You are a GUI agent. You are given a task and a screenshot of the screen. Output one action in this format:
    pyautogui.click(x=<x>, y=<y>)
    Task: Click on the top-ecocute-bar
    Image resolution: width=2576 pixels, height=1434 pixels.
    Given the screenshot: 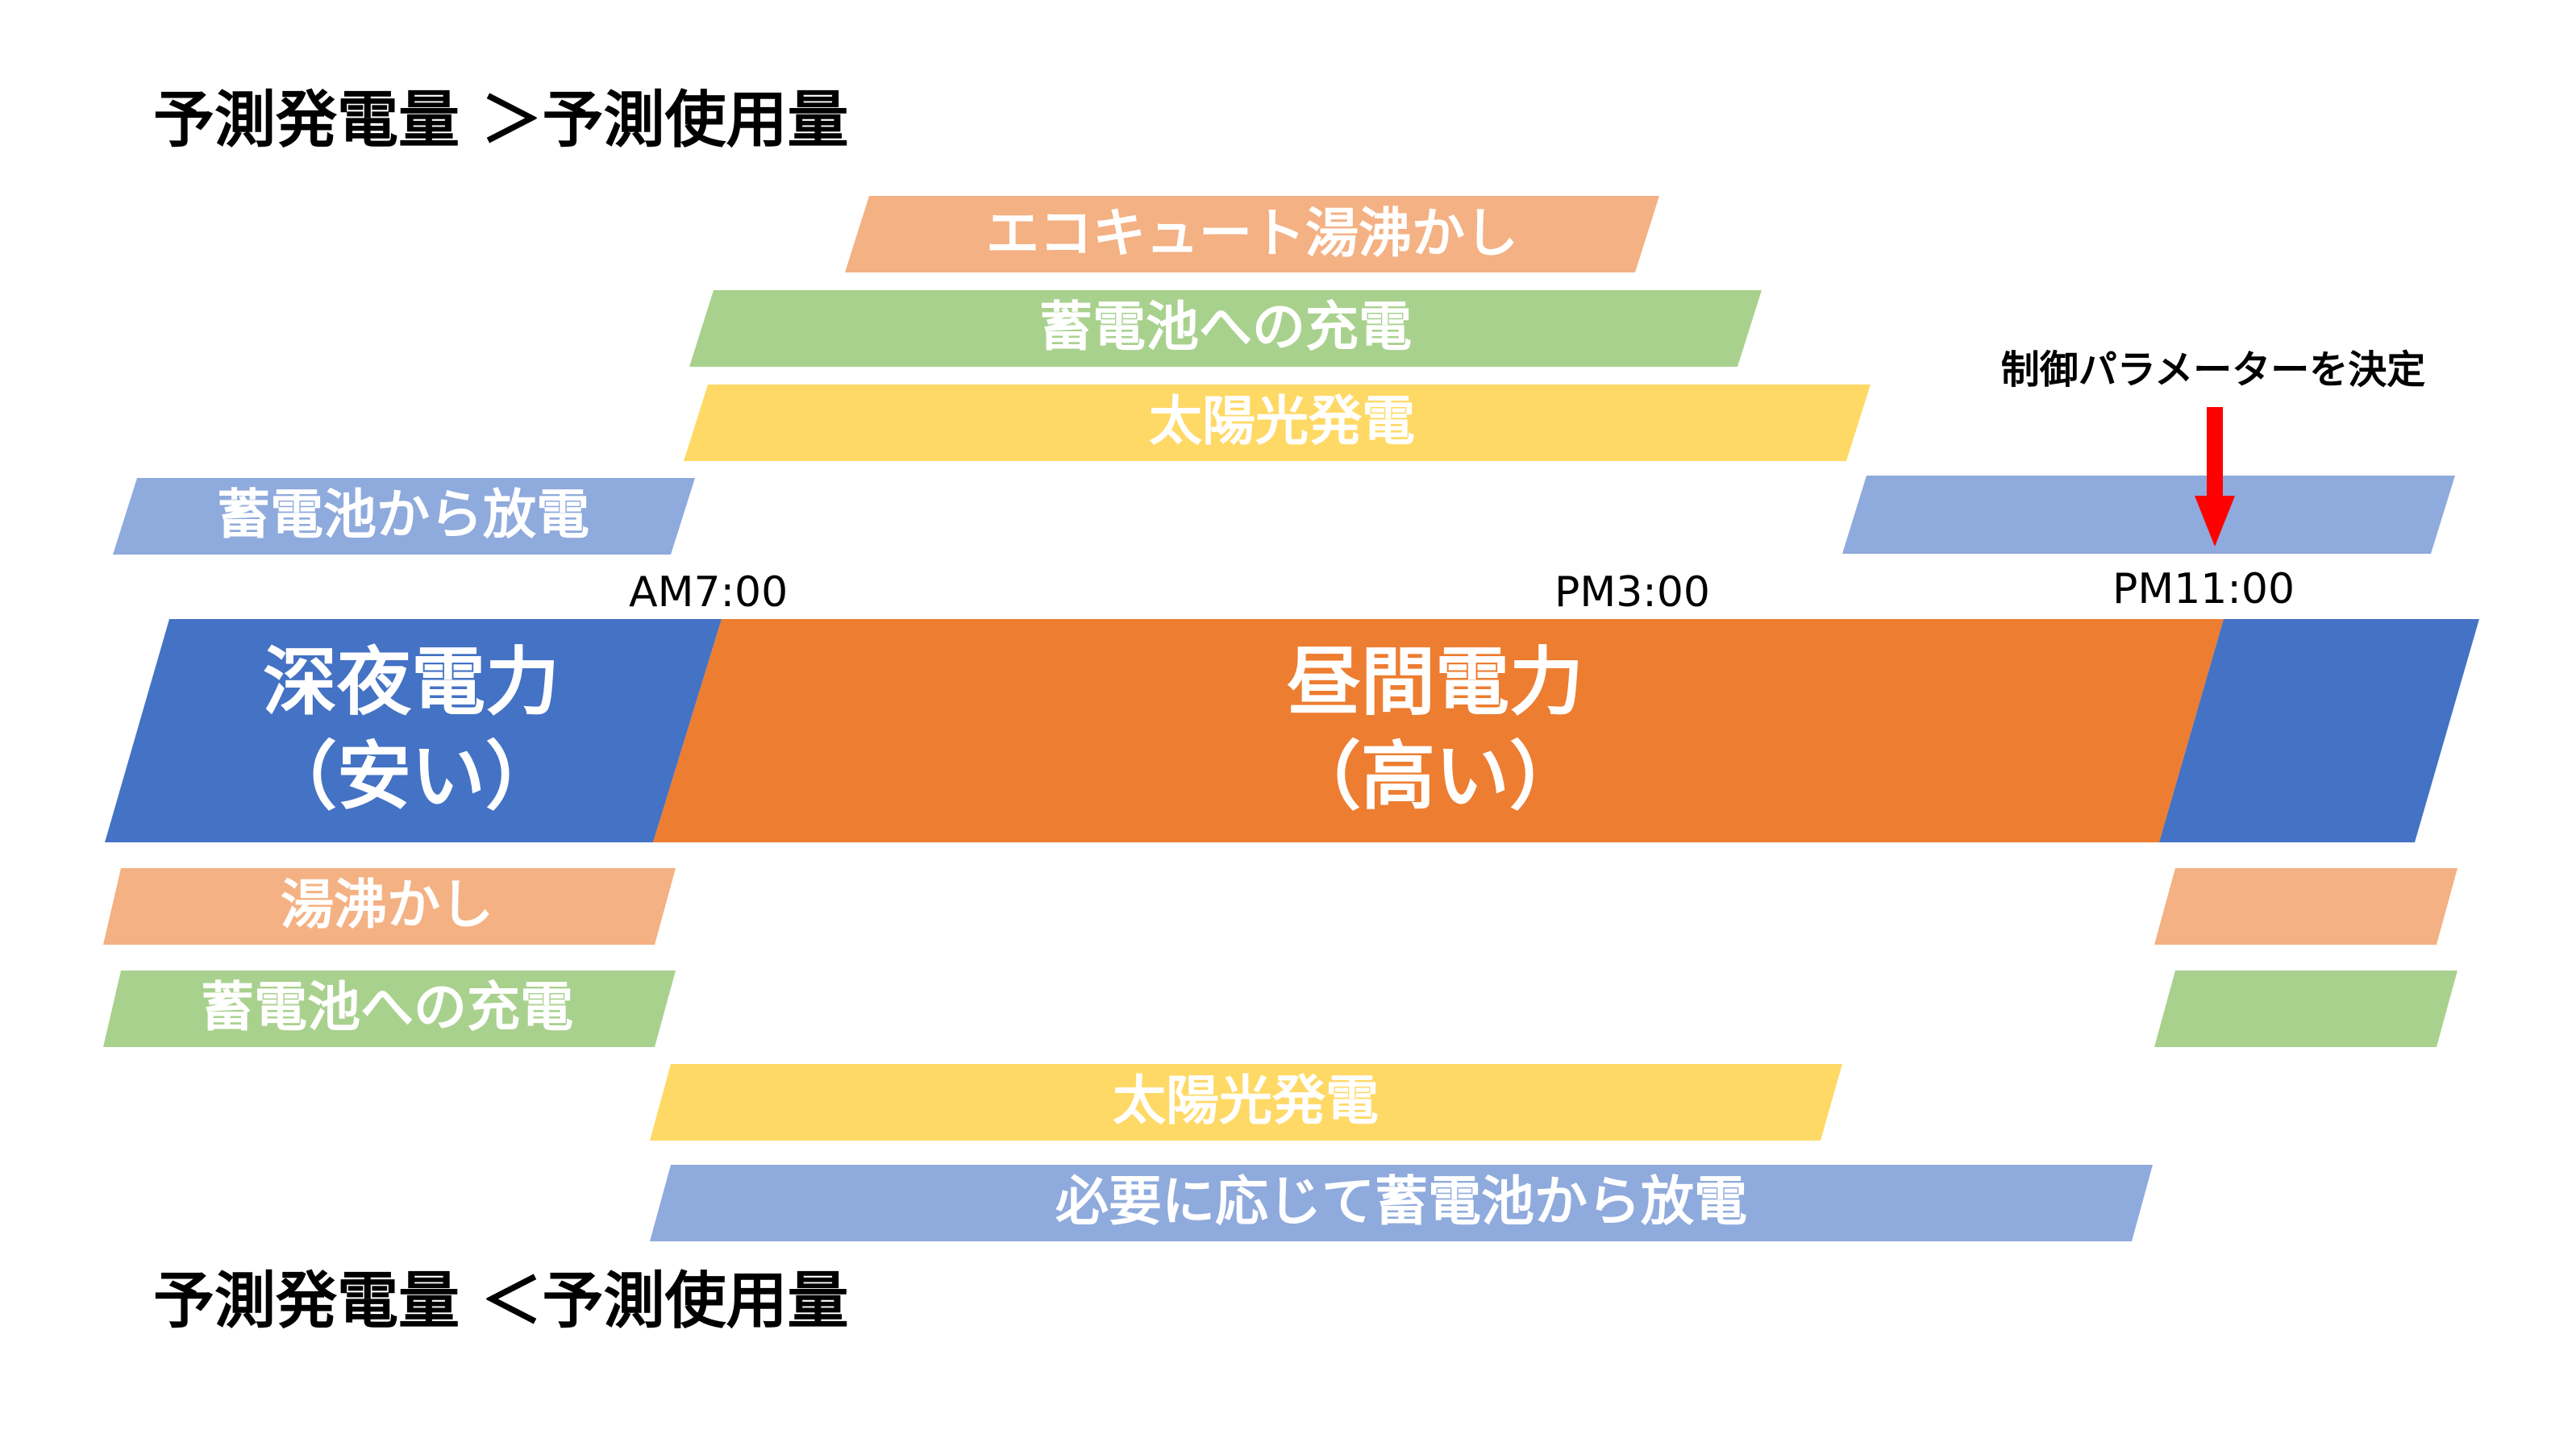 What is the action you would take?
    pyautogui.click(x=1252, y=234)
    